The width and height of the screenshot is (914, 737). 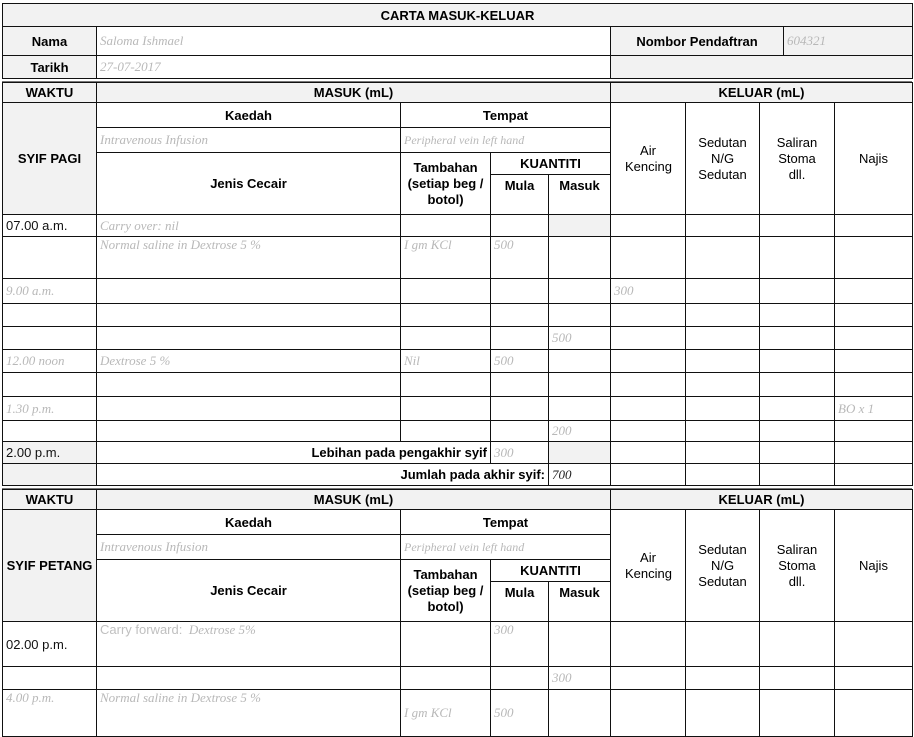 I want to click on stool-cell: BO x 1, so click(x=873, y=408).